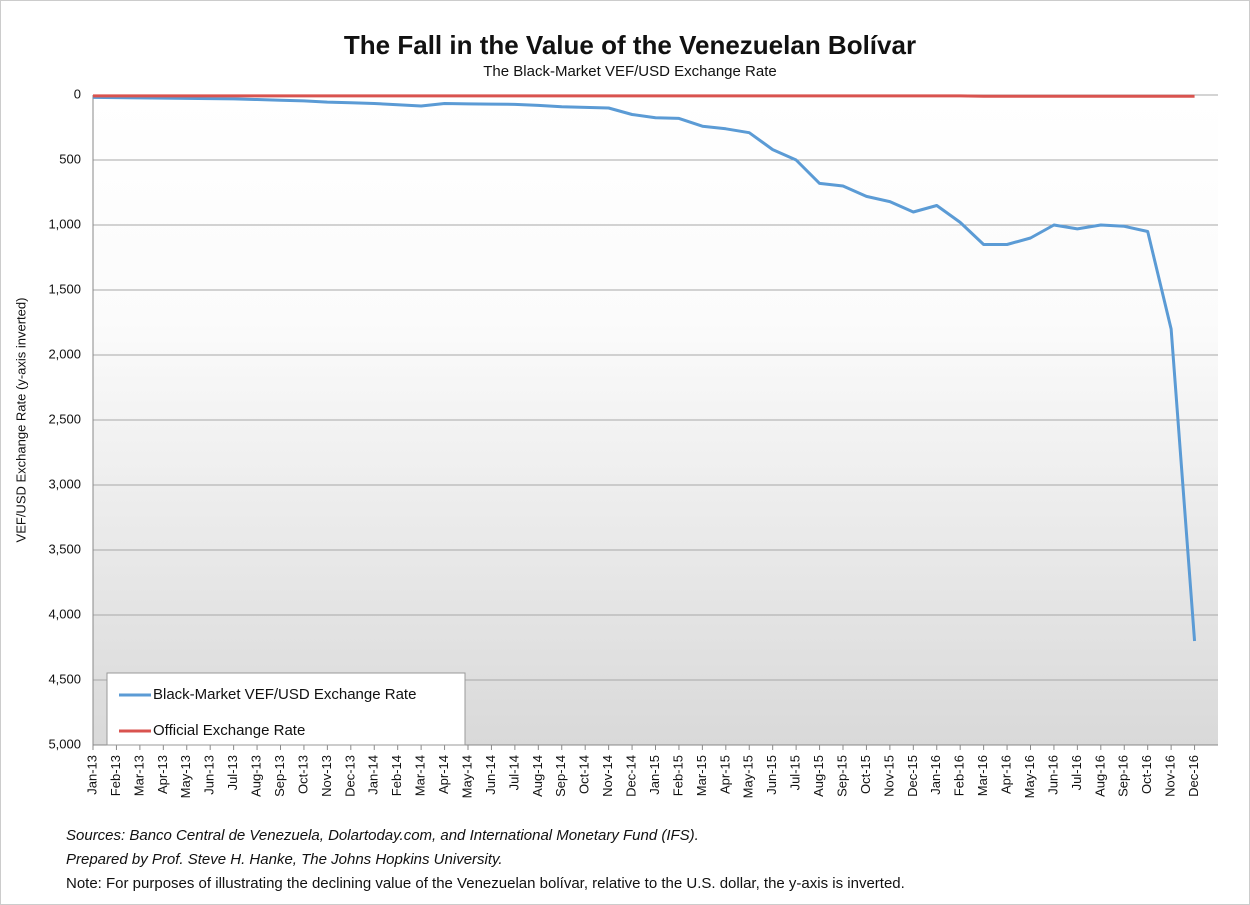  Describe the element at coordinates (1193, 776) in the screenshot. I see `x-tick-label: Dec-16` at that location.